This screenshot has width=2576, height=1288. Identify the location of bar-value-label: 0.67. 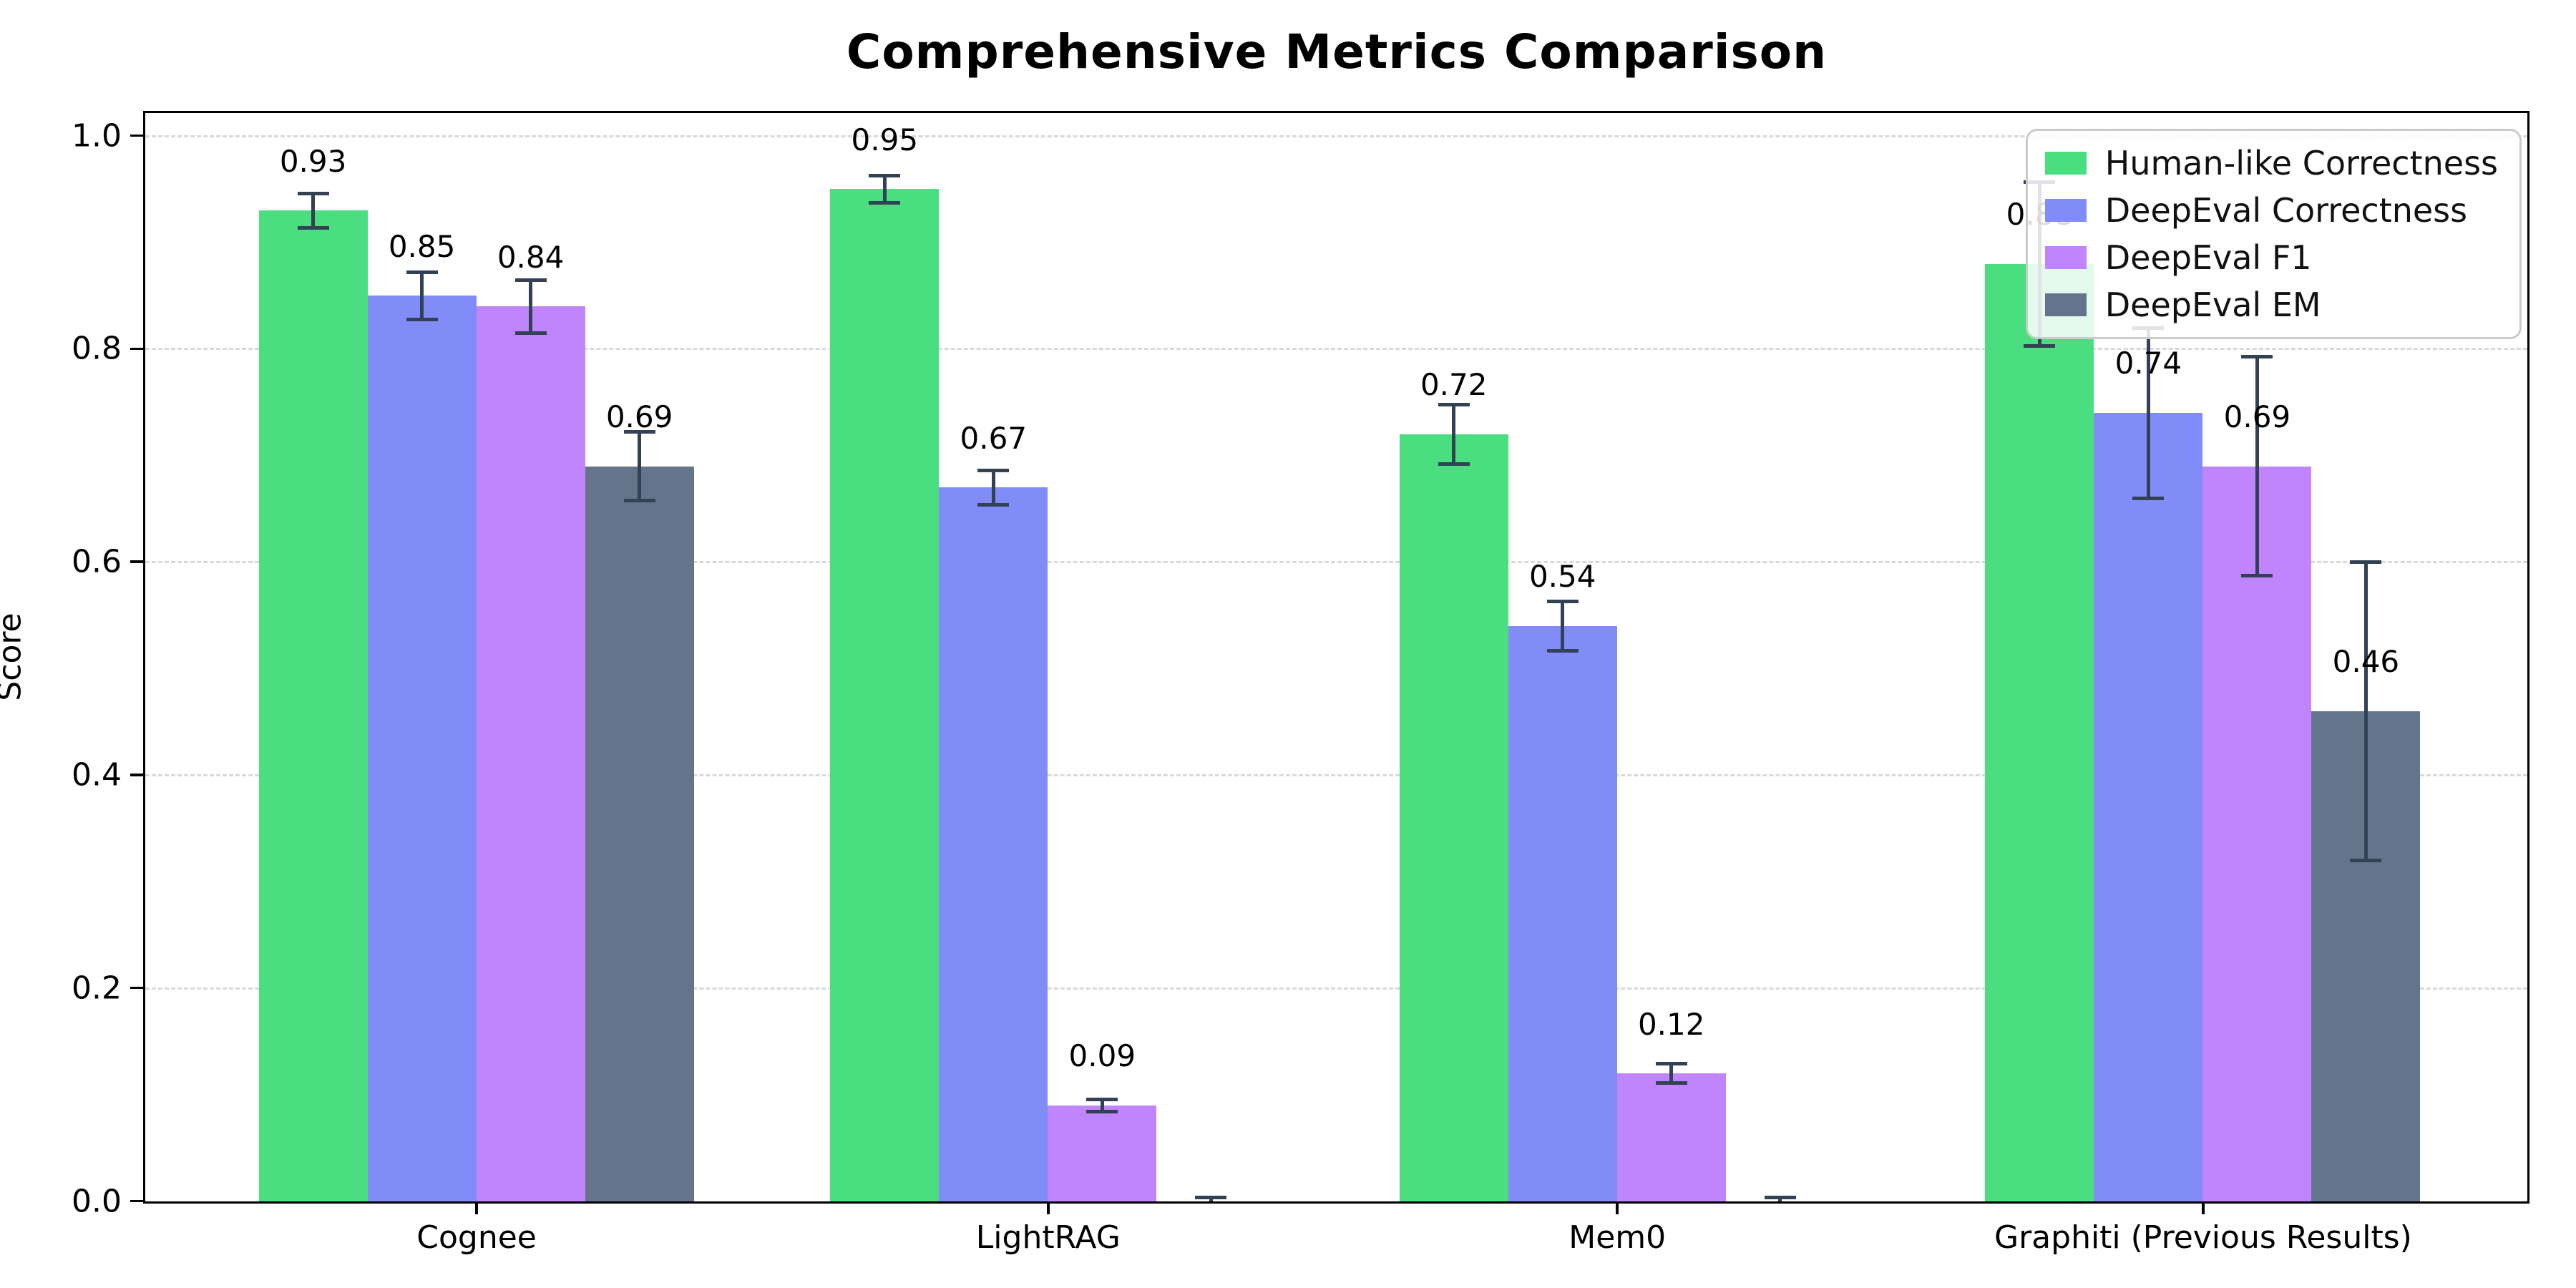
(994, 438).